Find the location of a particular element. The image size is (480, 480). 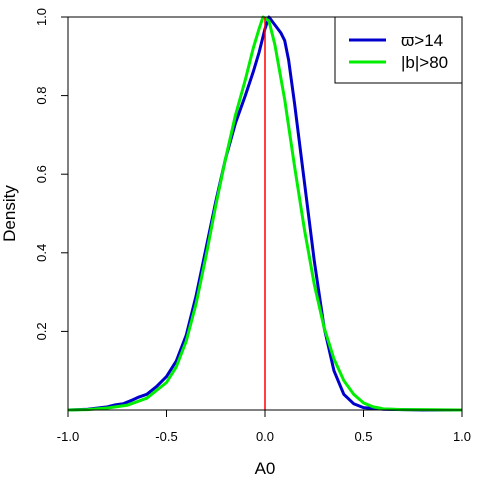

legend-entry-2: |b|>80 is located at coordinates (424, 62).